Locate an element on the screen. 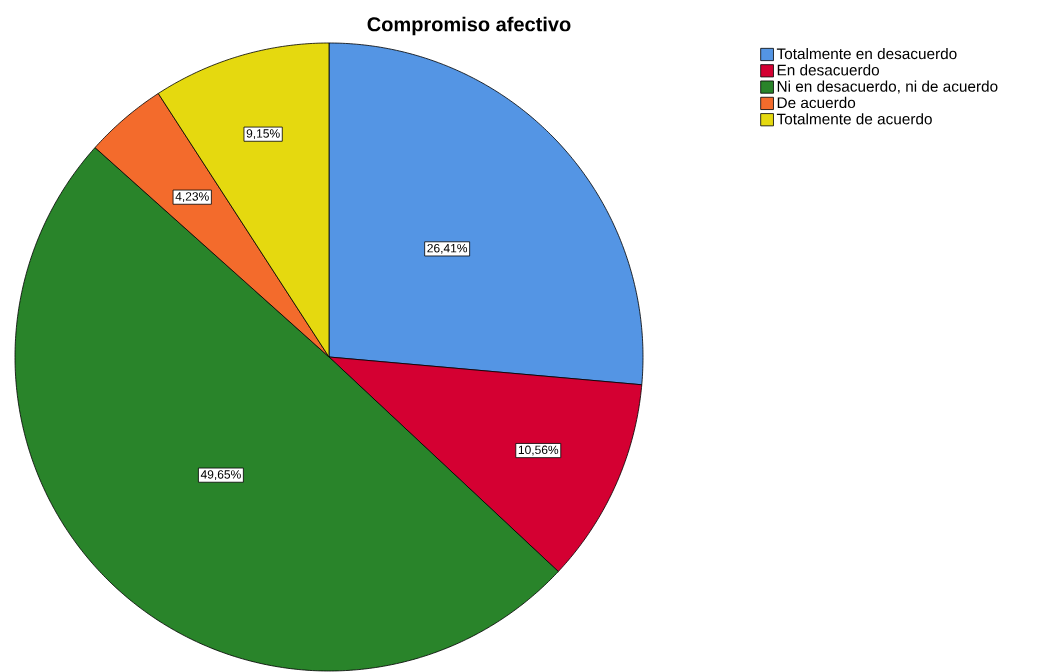  legend-label: Ni en desacuerdo, ni de acuerdo is located at coordinates (887, 87).